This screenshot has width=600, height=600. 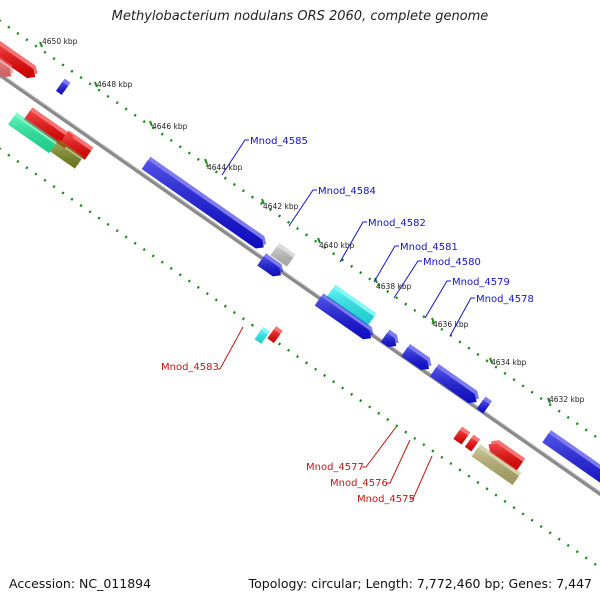 I want to click on gene-label-mnod-4585: Mnod_4585, so click(x=279, y=141).